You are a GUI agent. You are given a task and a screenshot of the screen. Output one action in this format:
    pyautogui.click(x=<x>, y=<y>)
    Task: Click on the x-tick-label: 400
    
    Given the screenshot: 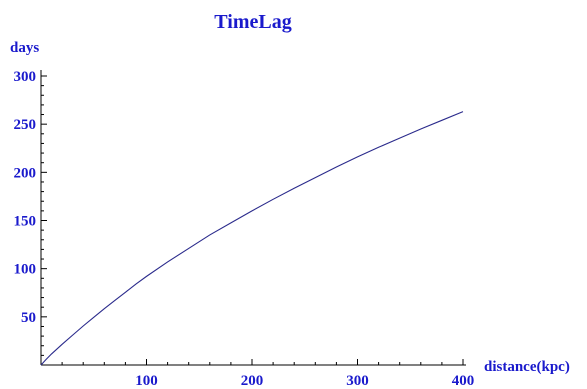 What is the action you would take?
    pyautogui.click(x=463, y=381)
    